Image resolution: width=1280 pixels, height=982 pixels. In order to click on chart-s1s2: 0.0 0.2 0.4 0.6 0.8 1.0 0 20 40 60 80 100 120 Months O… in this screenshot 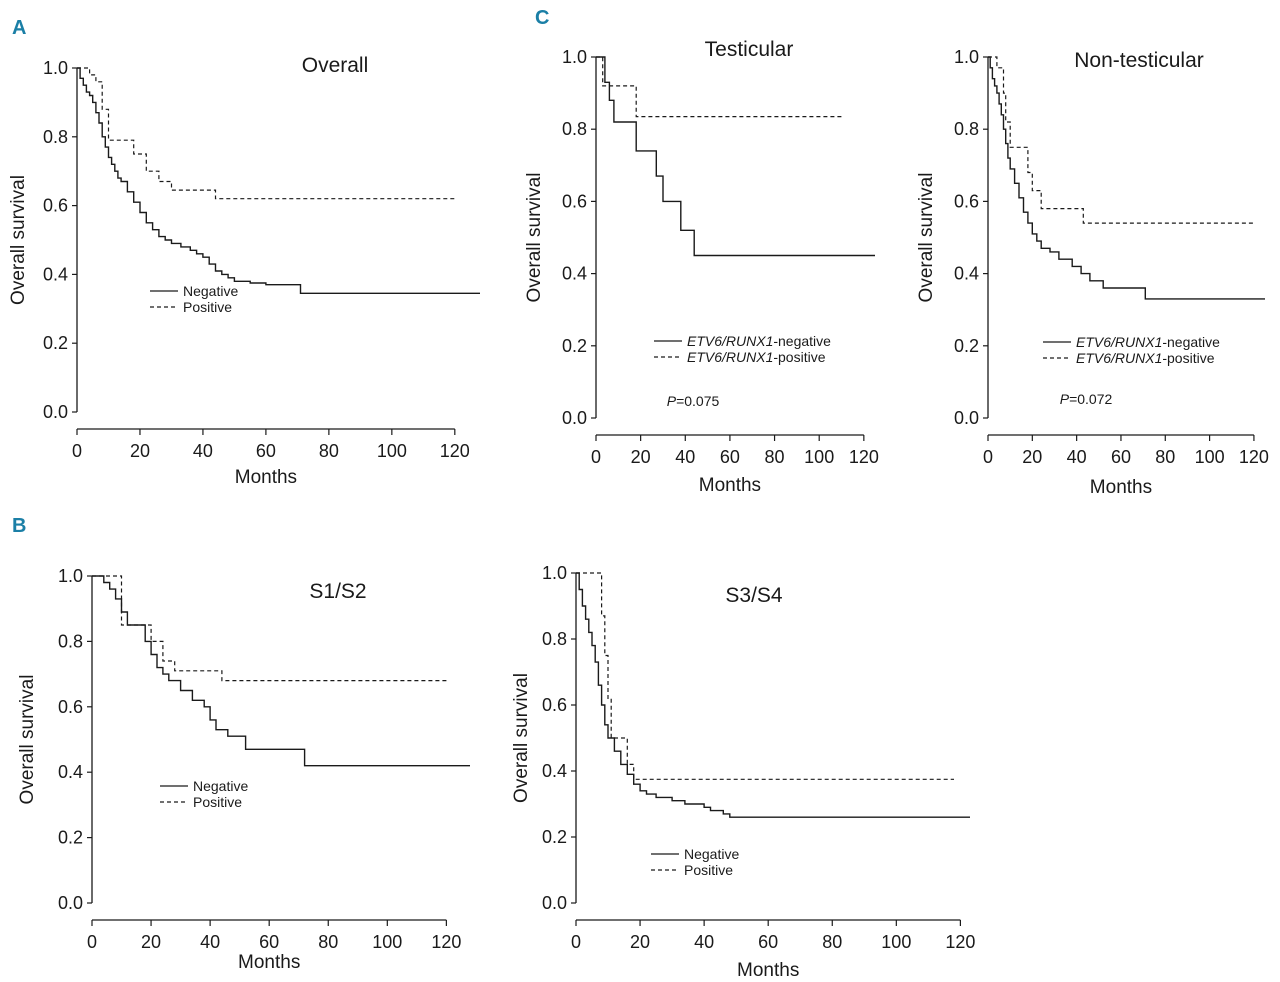, I will do `click(243, 769)`.